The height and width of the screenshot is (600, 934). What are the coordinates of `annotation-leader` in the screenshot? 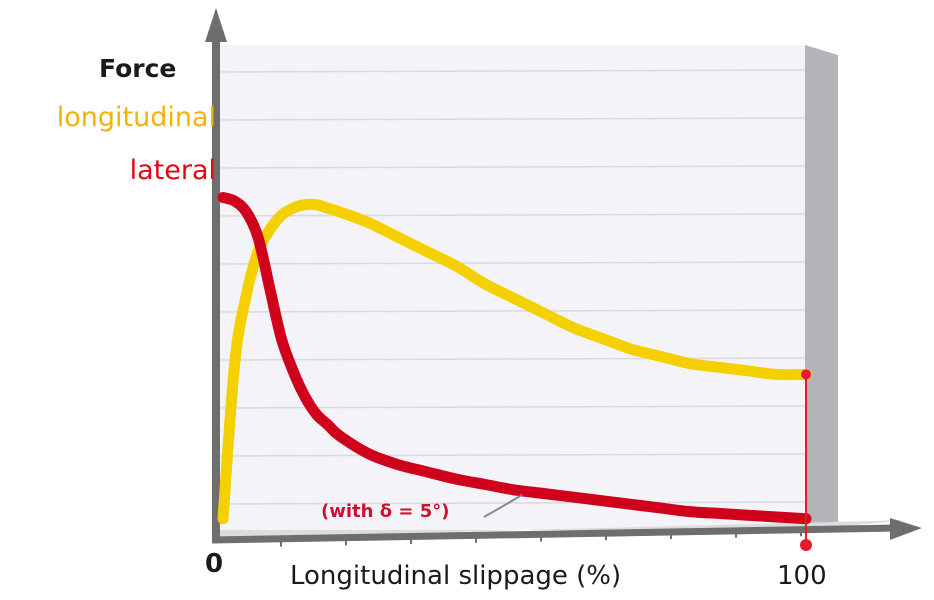 It's located at (503, 506).